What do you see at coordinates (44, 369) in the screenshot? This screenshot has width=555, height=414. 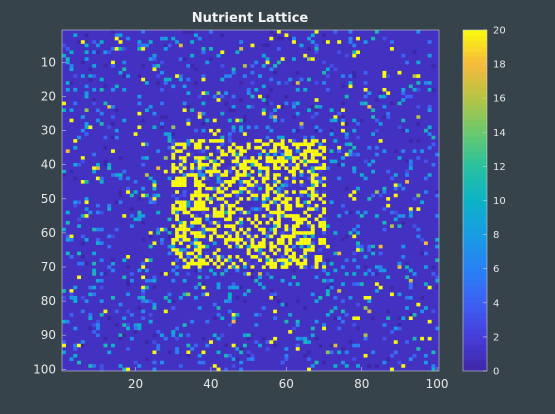 I see `y-tick-label: 100` at bounding box center [44, 369].